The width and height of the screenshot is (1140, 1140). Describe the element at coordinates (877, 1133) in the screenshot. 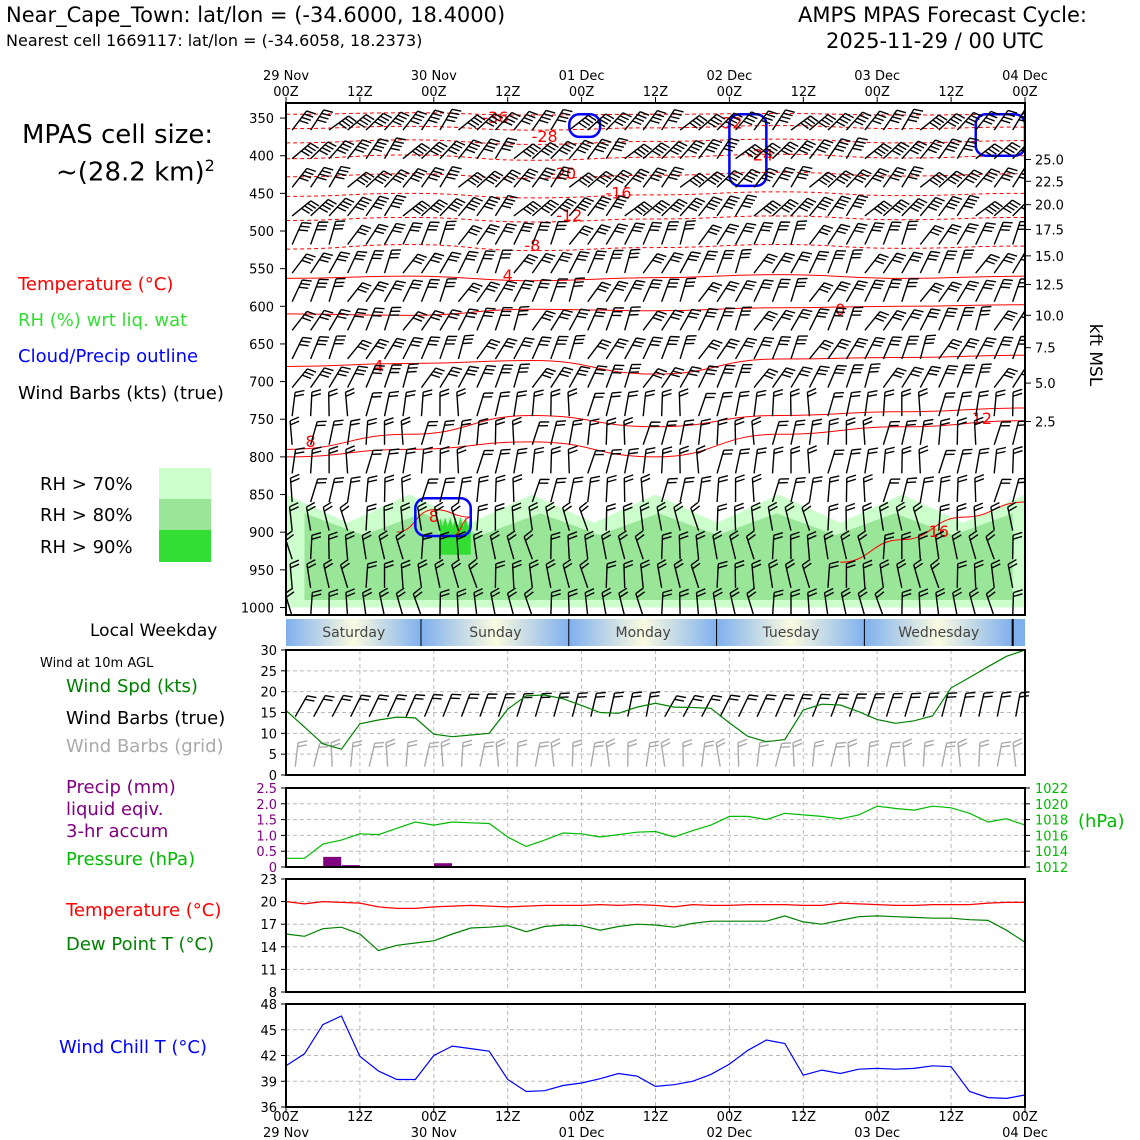

I see `bottom-date-label: 03 Dec` at that location.